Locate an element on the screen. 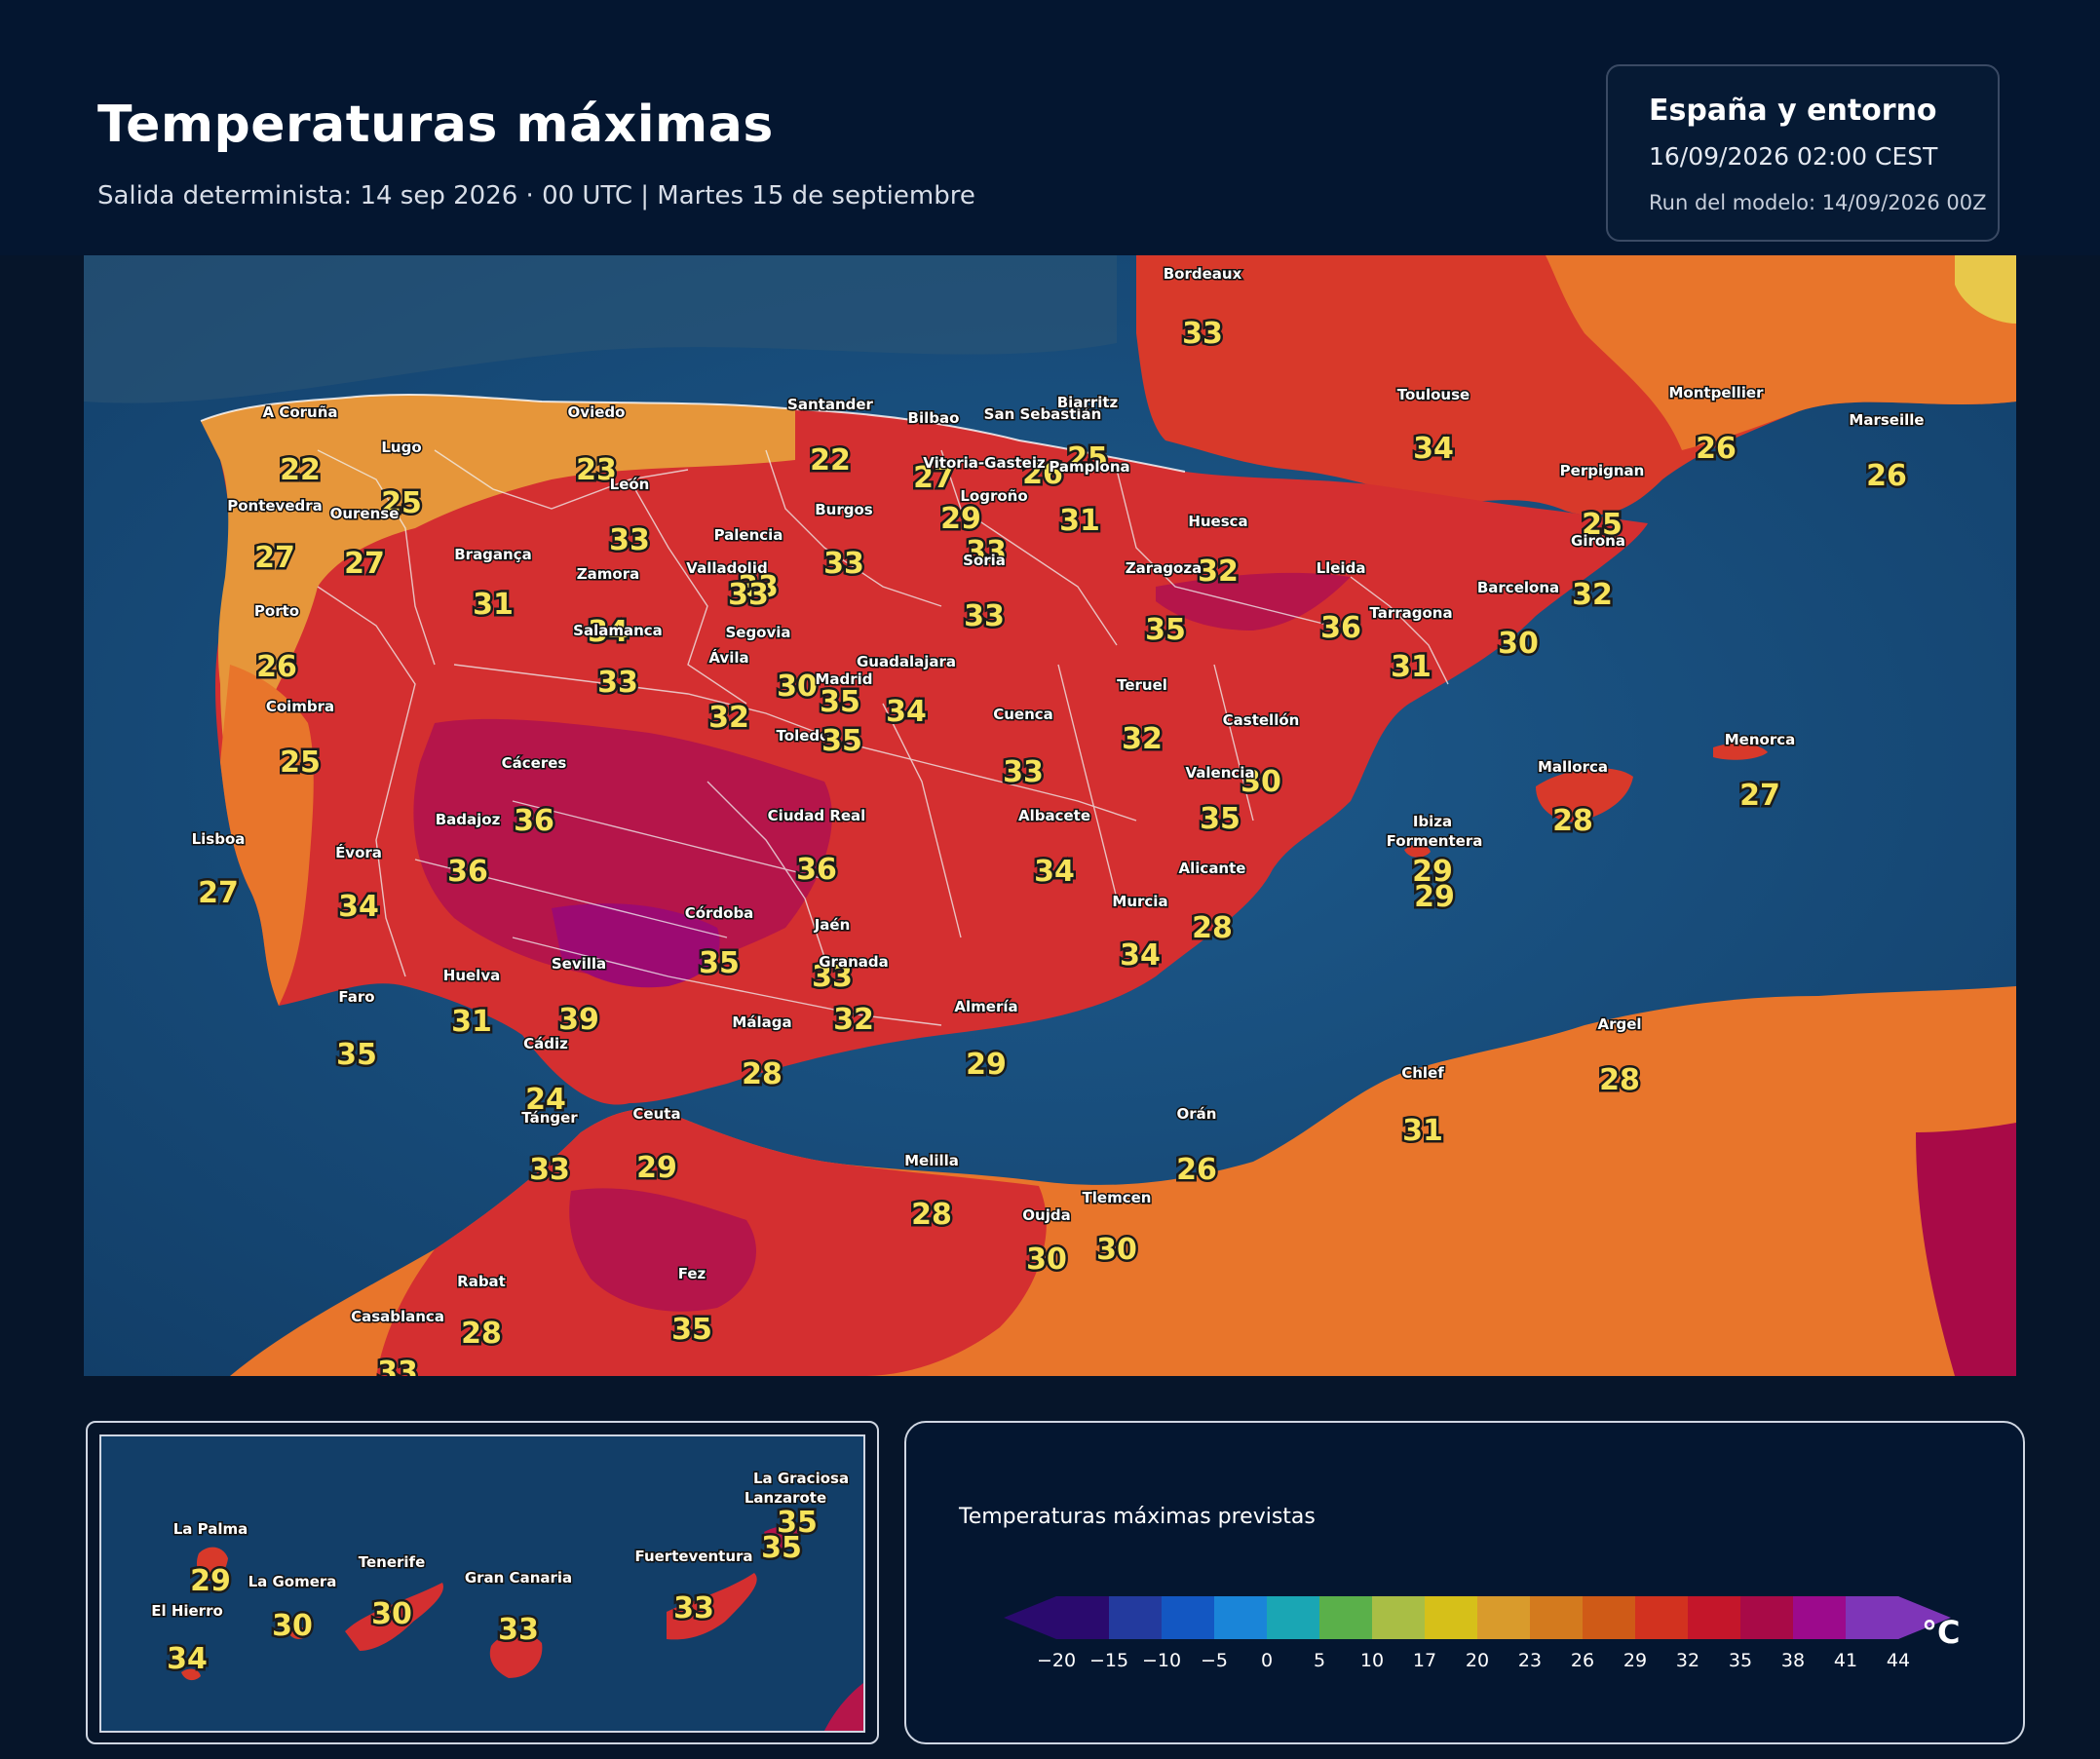 The width and height of the screenshot is (2100, 1759). place-label-formentera: Formentera is located at coordinates (1435, 841).